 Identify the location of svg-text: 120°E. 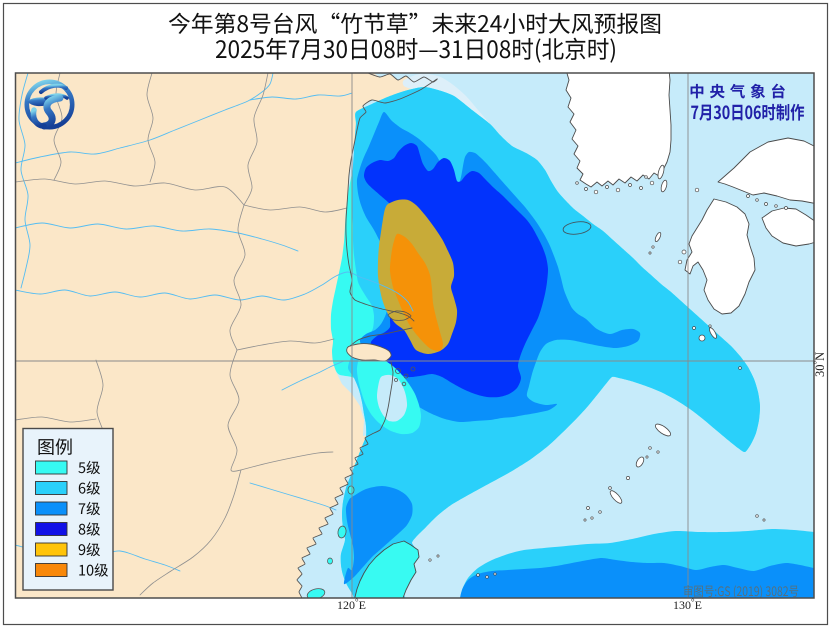
(351, 604).